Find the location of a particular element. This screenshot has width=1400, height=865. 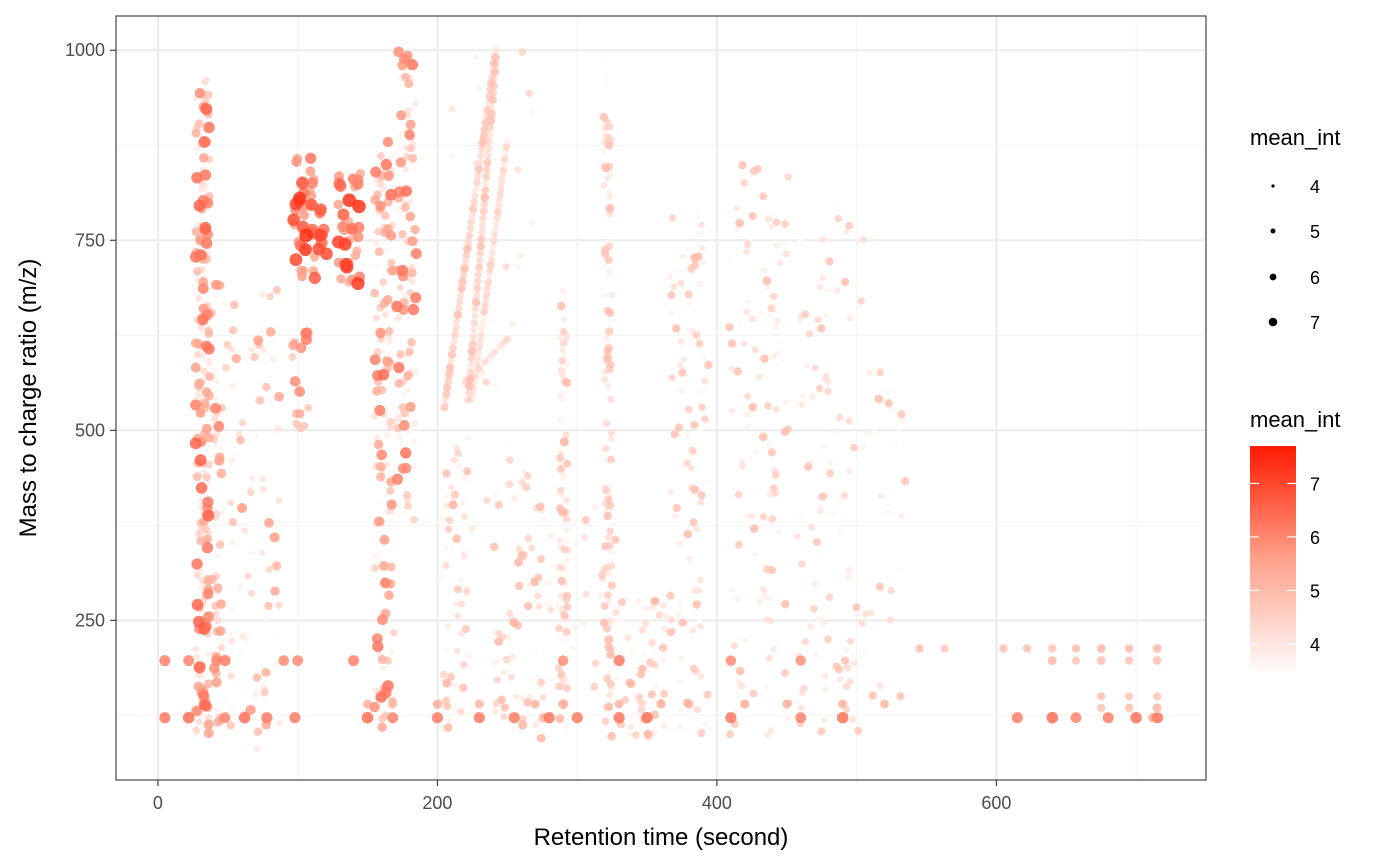

y-axis-title: Mass to charge ratio (m/z) is located at coordinates (28, 398).